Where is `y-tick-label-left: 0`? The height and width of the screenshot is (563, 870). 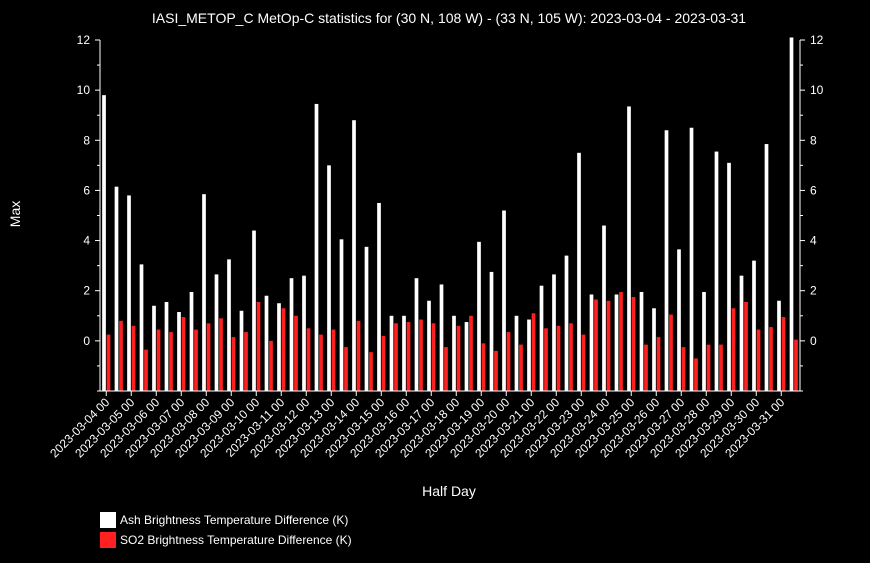 y-tick-label-left: 0 is located at coordinates (86, 341).